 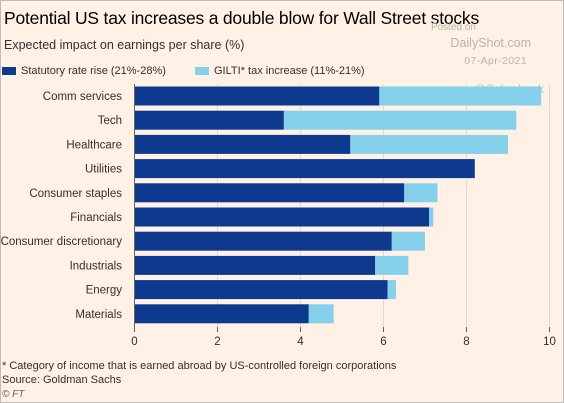 What do you see at coordinates (104, 291) in the screenshot?
I see `category-label: Energy` at bounding box center [104, 291].